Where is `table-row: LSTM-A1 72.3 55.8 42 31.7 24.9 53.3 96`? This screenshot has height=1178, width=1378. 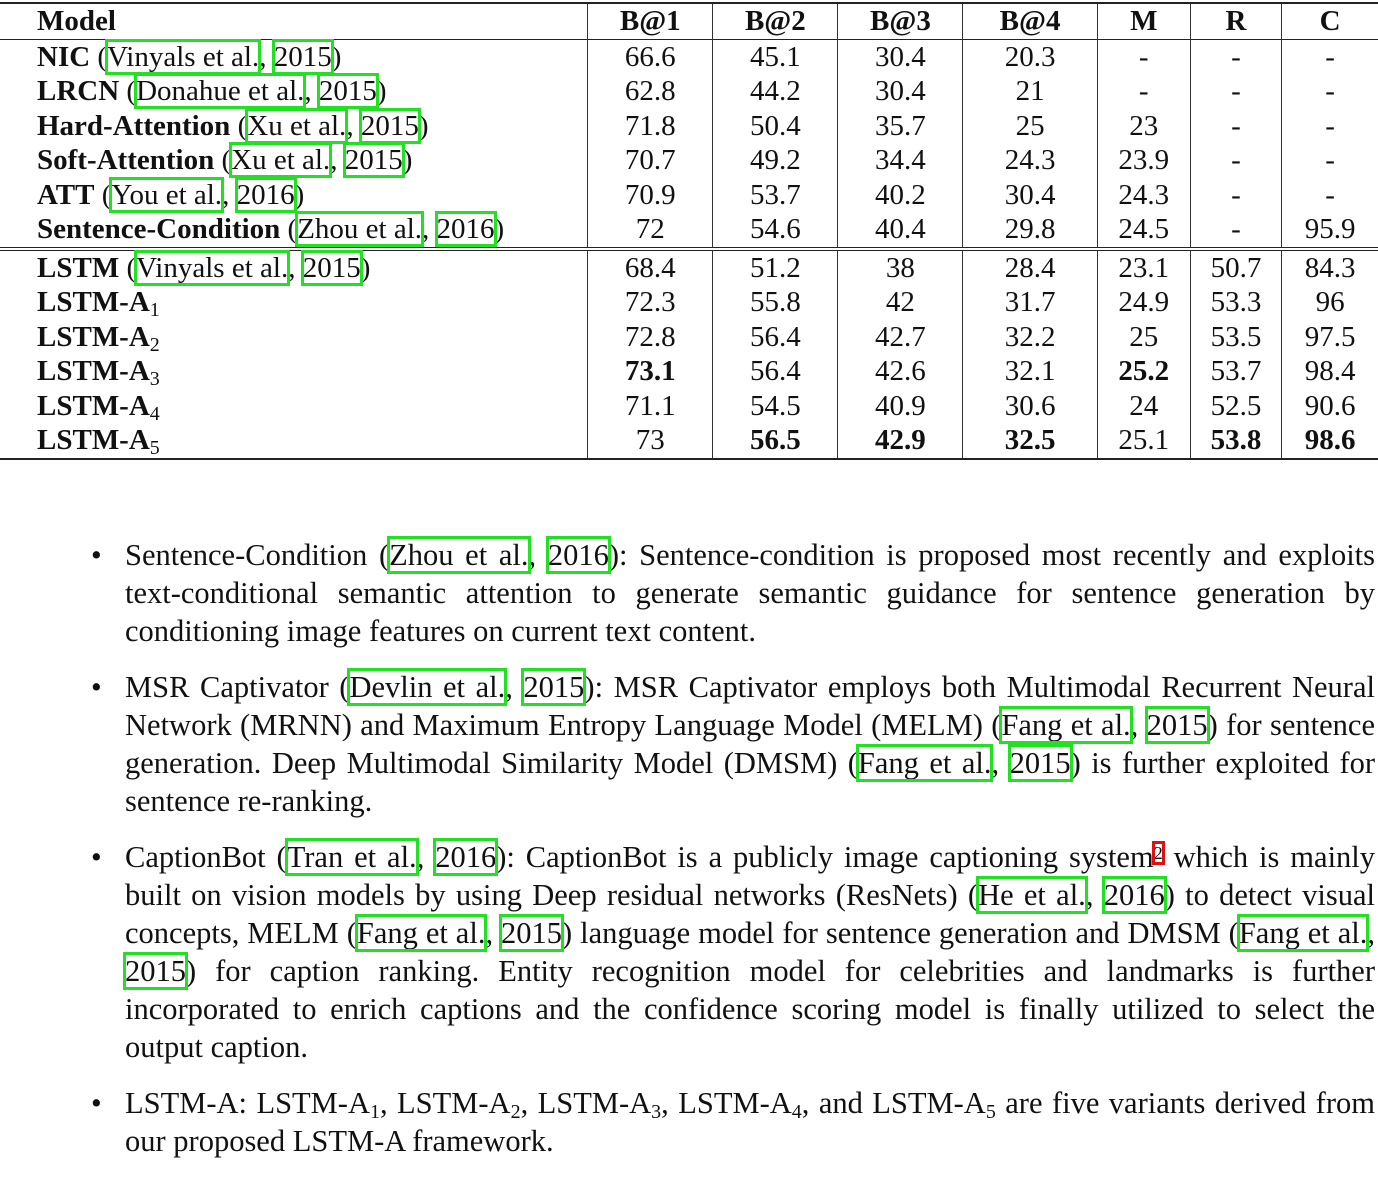 table-row: LSTM-A1 72.3 55.8 42 31.7 24.9 53.3 96 is located at coordinates (689, 302).